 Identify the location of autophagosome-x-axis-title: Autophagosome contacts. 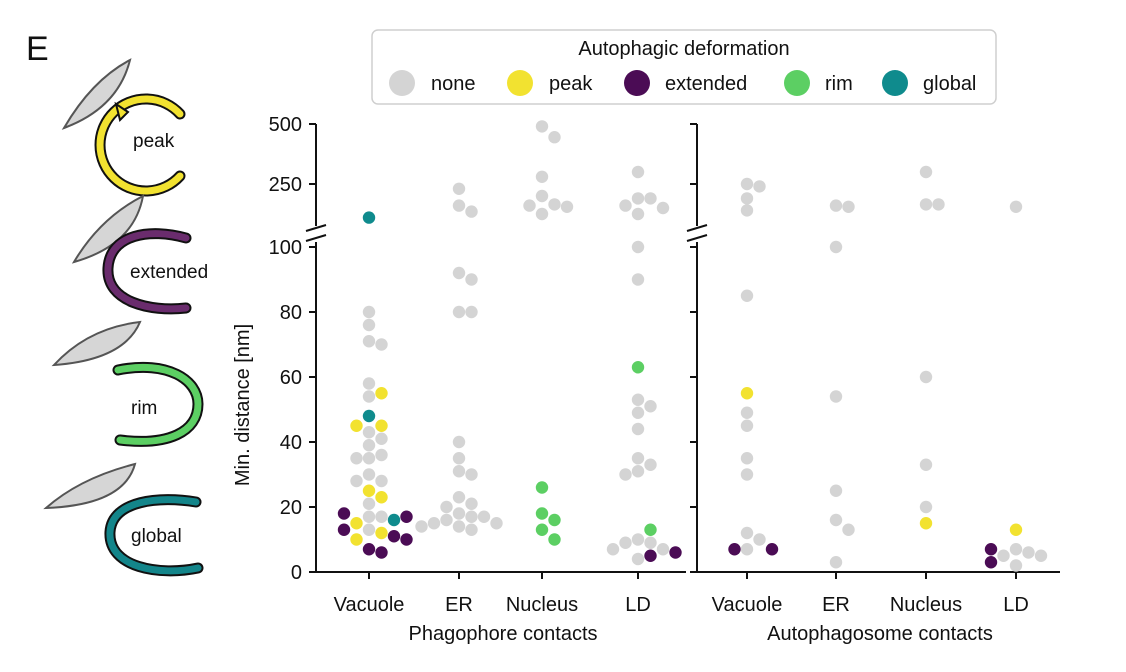
(880, 634).